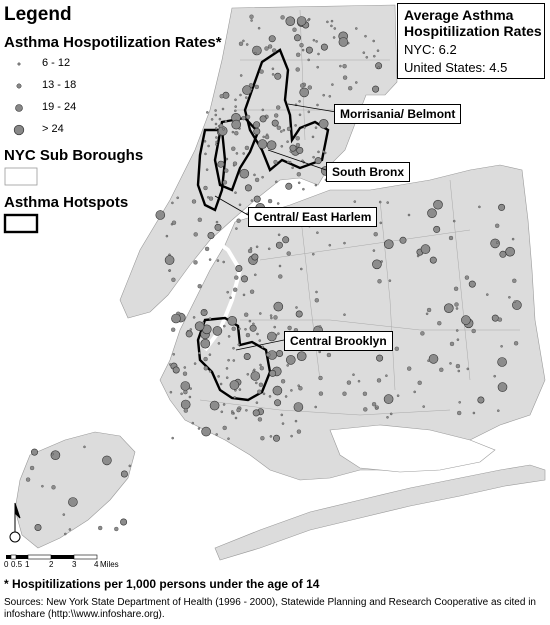 The height and width of the screenshot is (625, 550). Describe the element at coordinates (109, 564) in the screenshot. I see `scale-unit: Miles` at that location.